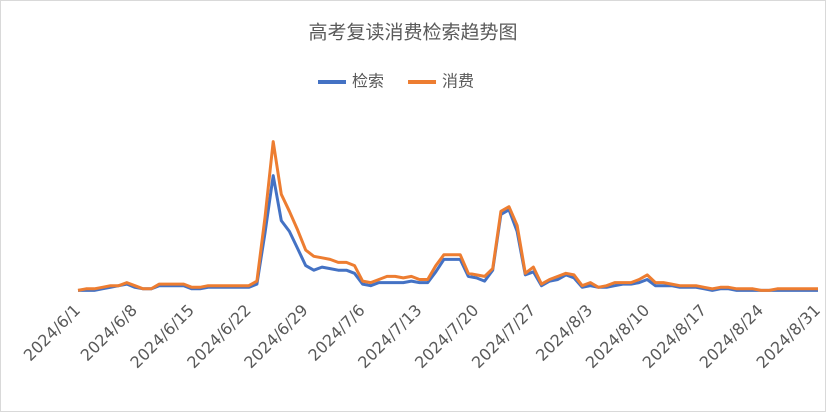  Describe the element at coordinates (368, 81) in the screenshot. I see `legend-label: 检索` at that location.